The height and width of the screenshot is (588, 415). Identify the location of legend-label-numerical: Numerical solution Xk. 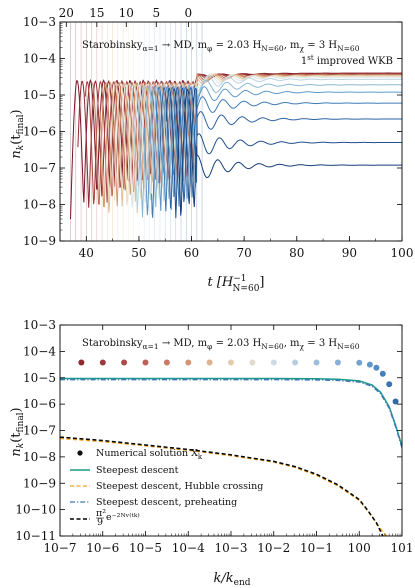
(149, 454).